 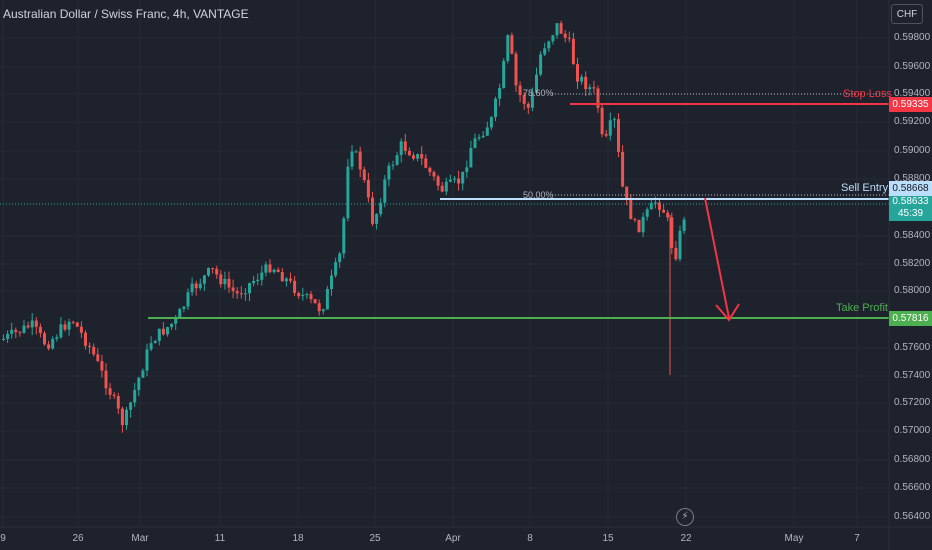 I want to click on take-profit-price-tag: 0.57816, so click(x=910, y=318).